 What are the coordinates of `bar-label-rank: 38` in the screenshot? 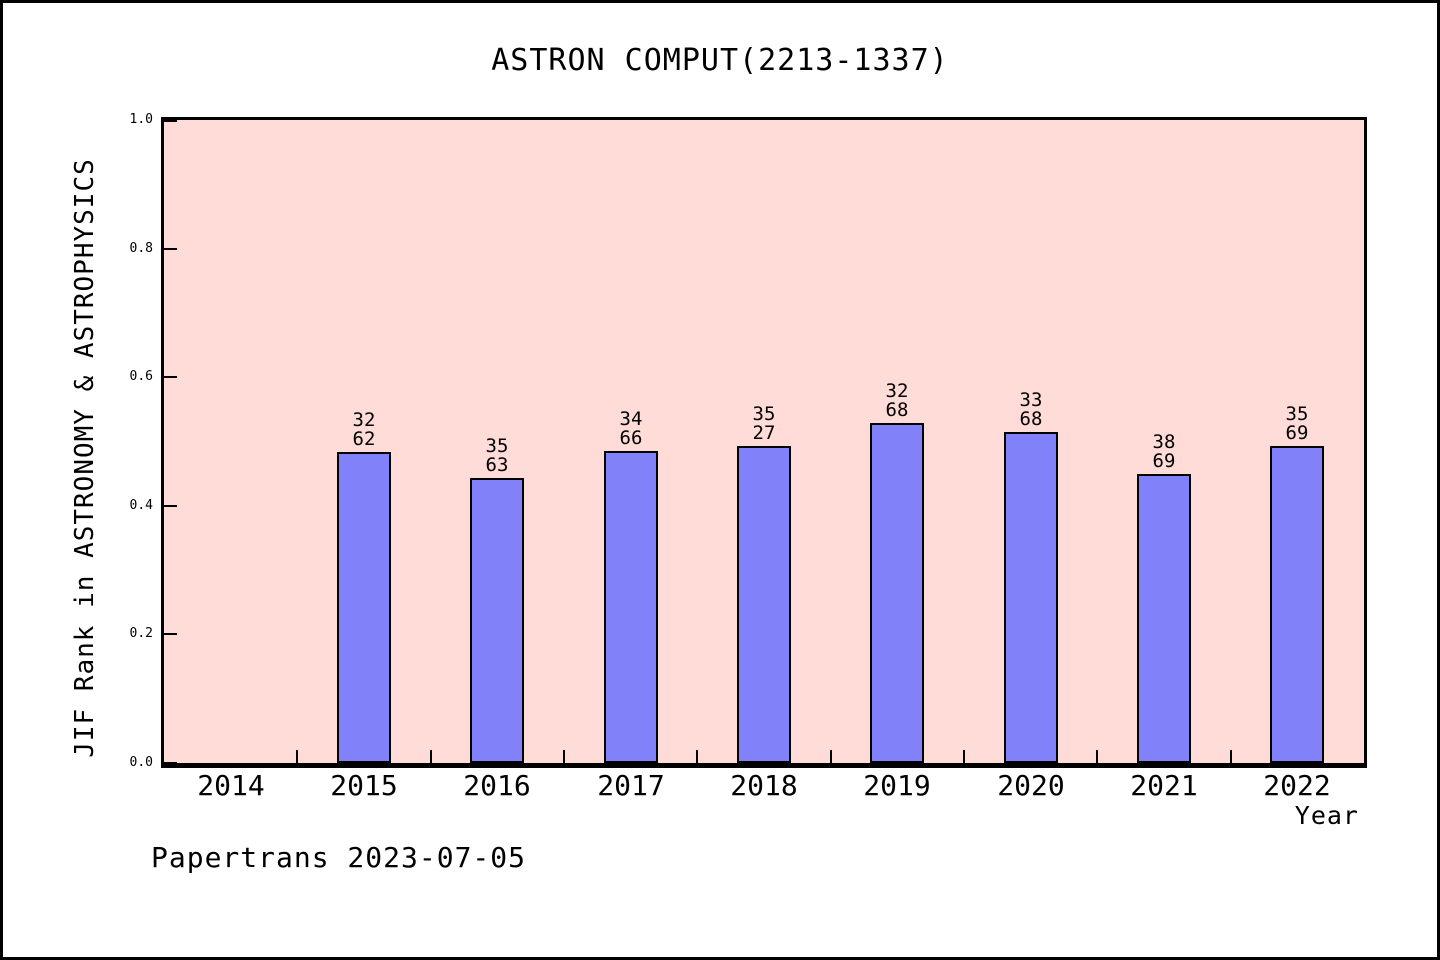 It's located at (1164, 442).